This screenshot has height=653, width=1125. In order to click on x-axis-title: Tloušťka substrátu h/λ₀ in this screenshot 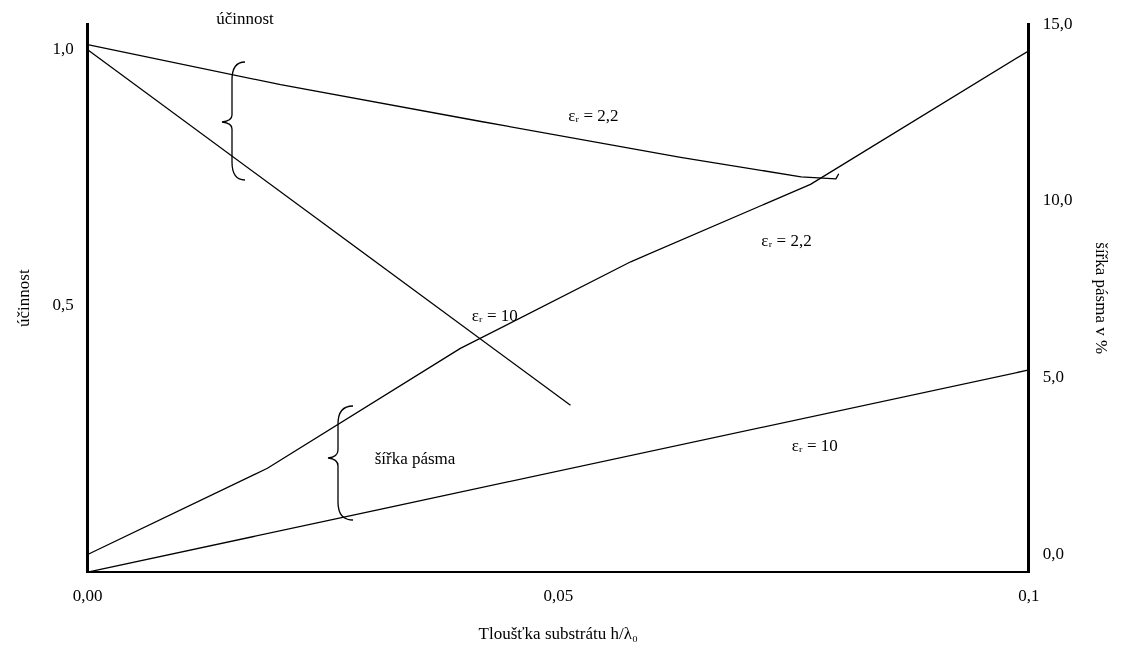, I will do `click(558, 634)`.